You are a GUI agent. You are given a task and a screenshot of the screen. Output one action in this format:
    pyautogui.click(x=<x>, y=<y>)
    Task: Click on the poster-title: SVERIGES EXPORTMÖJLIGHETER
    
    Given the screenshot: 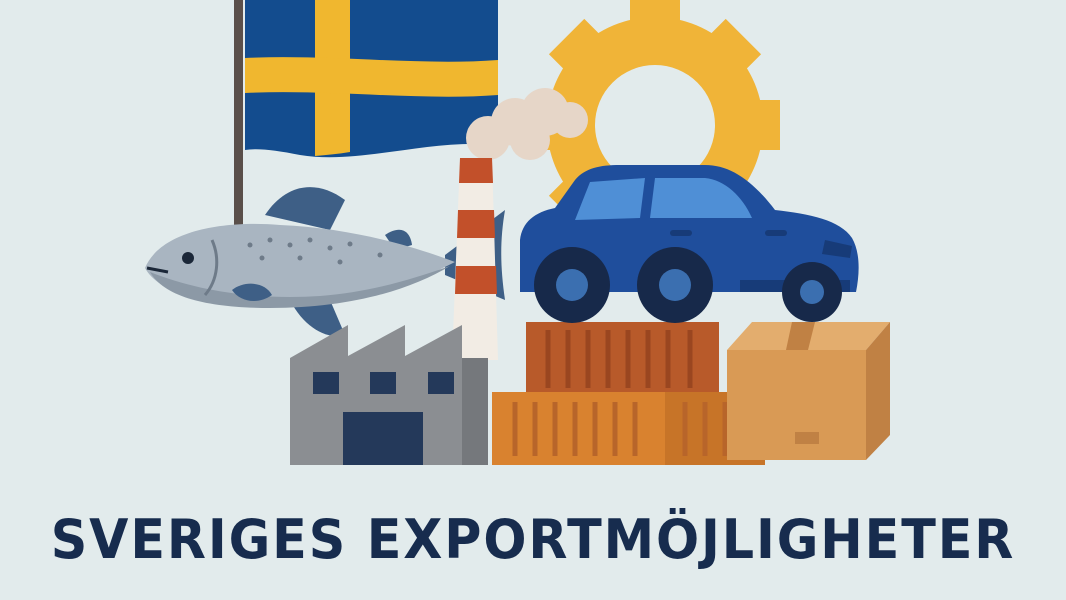 What is the action you would take?
    pyautogui.click(x=533, y=539)
    